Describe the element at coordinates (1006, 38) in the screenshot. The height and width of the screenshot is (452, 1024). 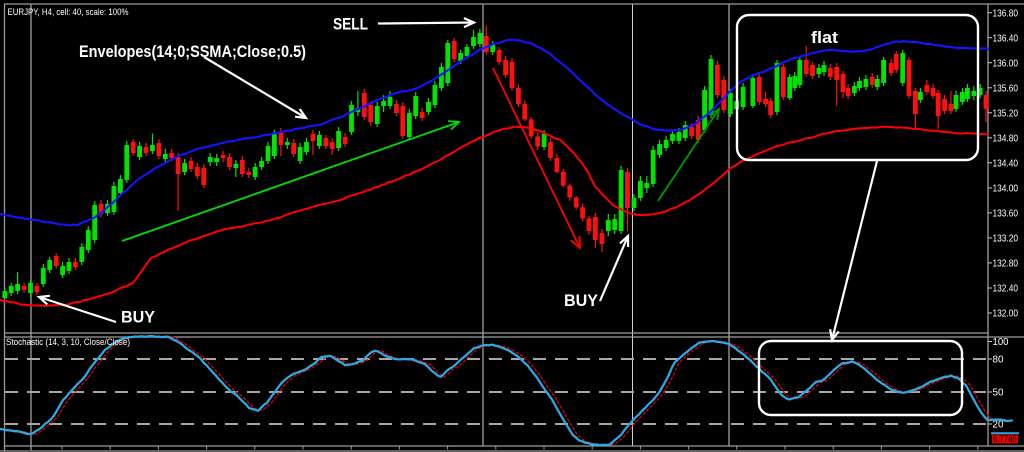
I see `svg-text: 136.40` at that location.